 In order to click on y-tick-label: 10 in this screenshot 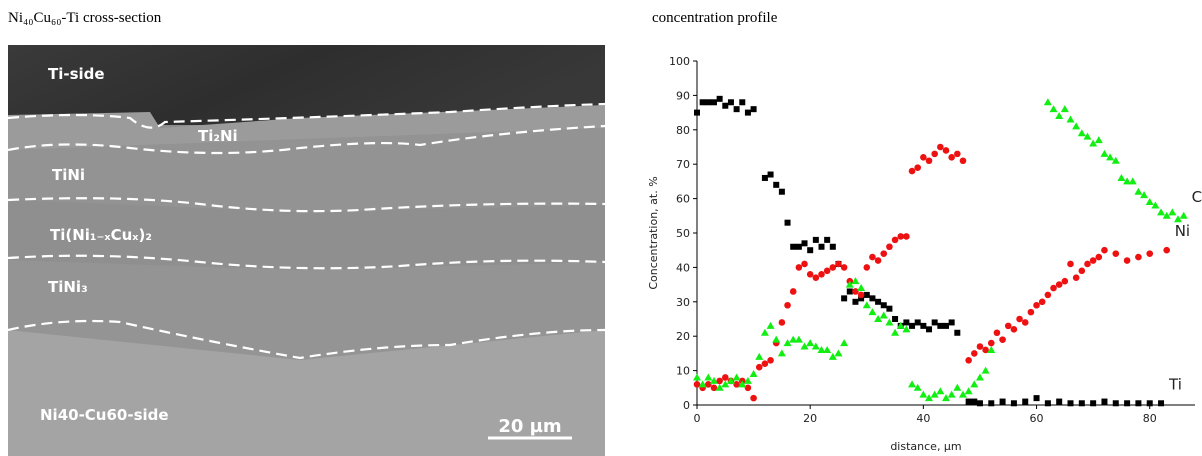, I will do `click(683, 371)`.